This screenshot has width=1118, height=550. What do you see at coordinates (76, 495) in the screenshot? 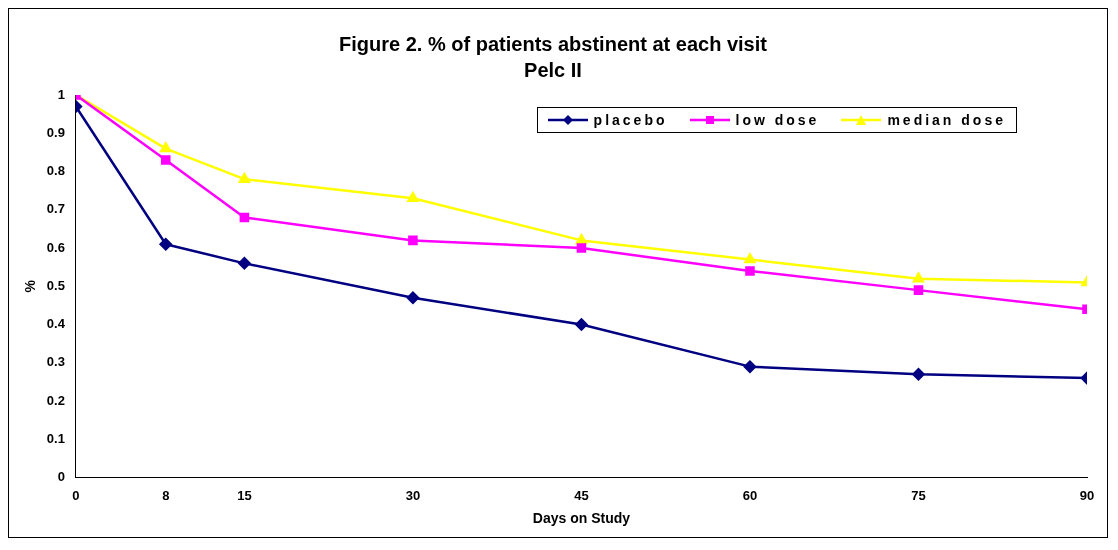
I see `x-tick-label: 0` at bounding box center [76, 495].